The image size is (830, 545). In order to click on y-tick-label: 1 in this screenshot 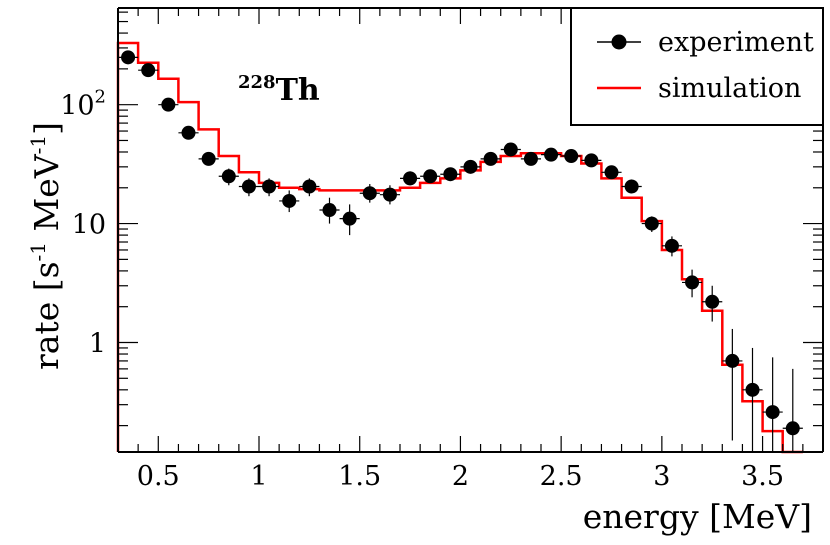, I will do `click(97, 344)`.